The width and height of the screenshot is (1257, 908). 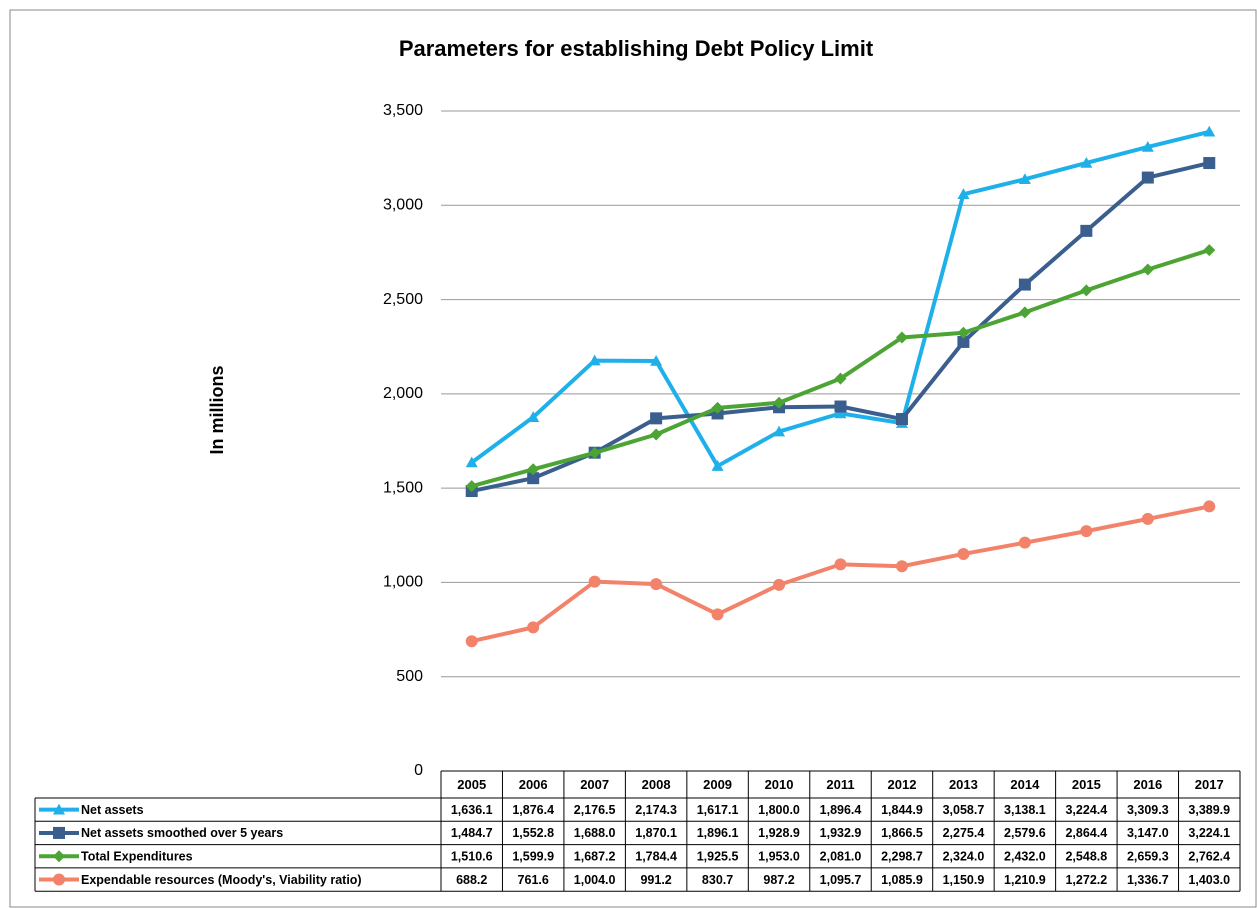 What do you see at coordinates (1209, 857) in the screenshot?
I see `data-table-value: 2,762.4` at bounding box center [1209, 857].